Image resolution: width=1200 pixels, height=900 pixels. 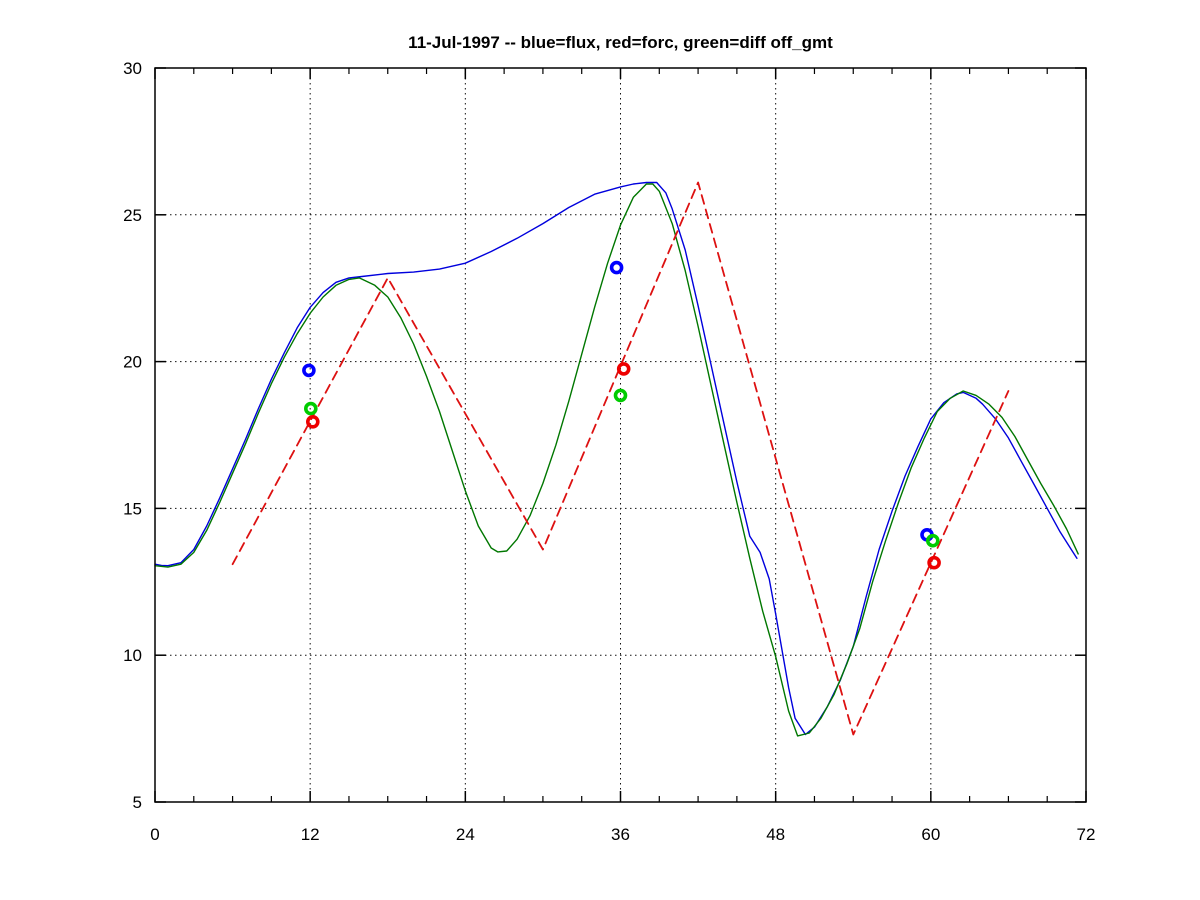 I want to click on x-tick-label: 36, so click(x=620, y=834).